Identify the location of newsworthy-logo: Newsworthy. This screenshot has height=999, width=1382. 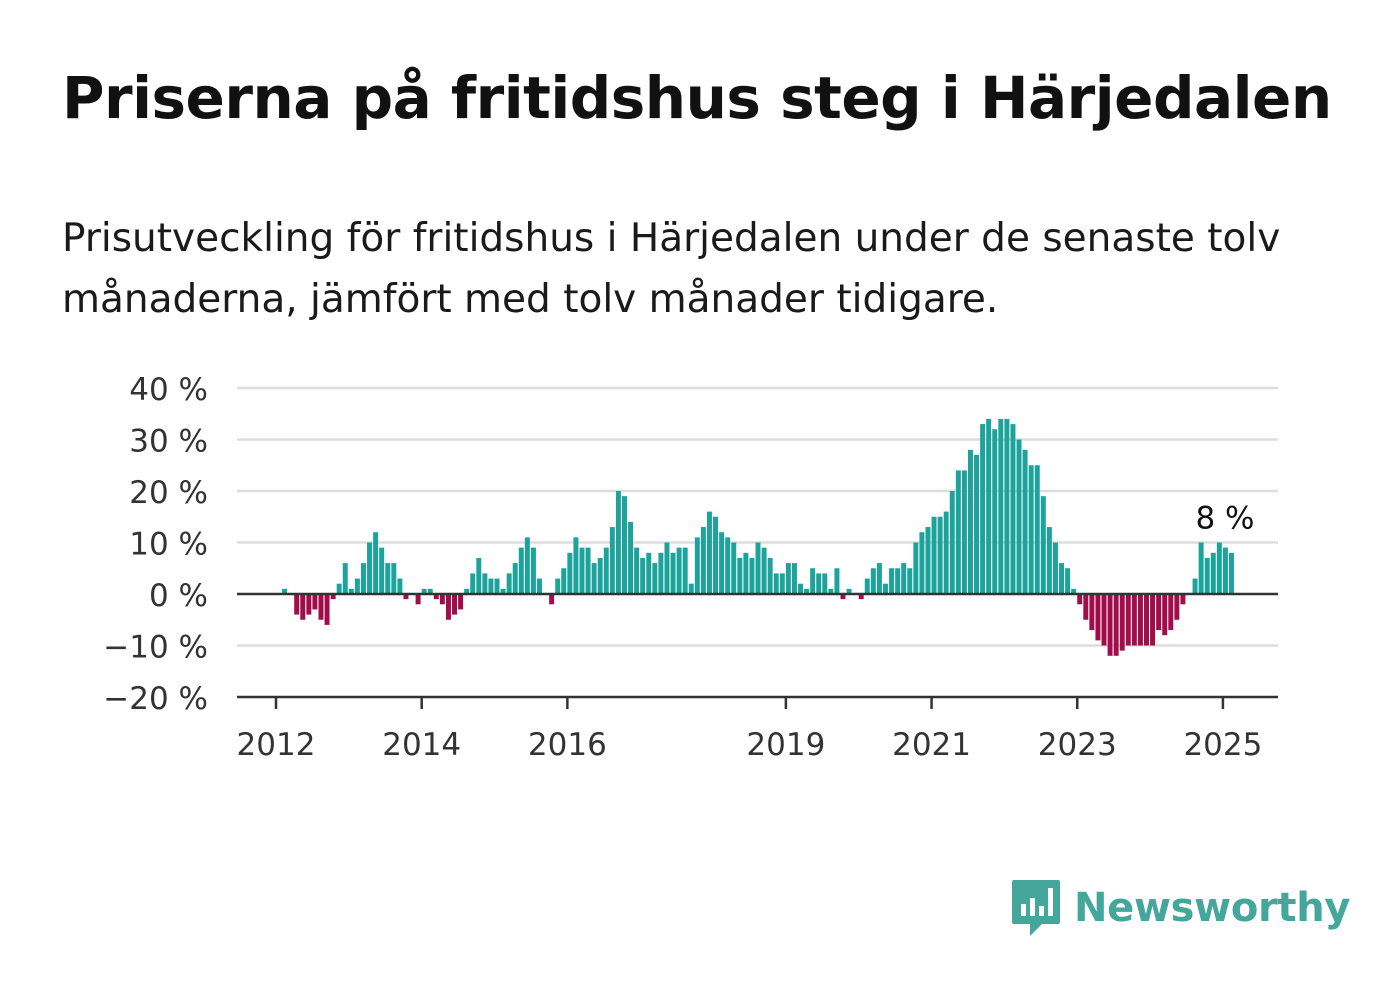
(1180, 908).